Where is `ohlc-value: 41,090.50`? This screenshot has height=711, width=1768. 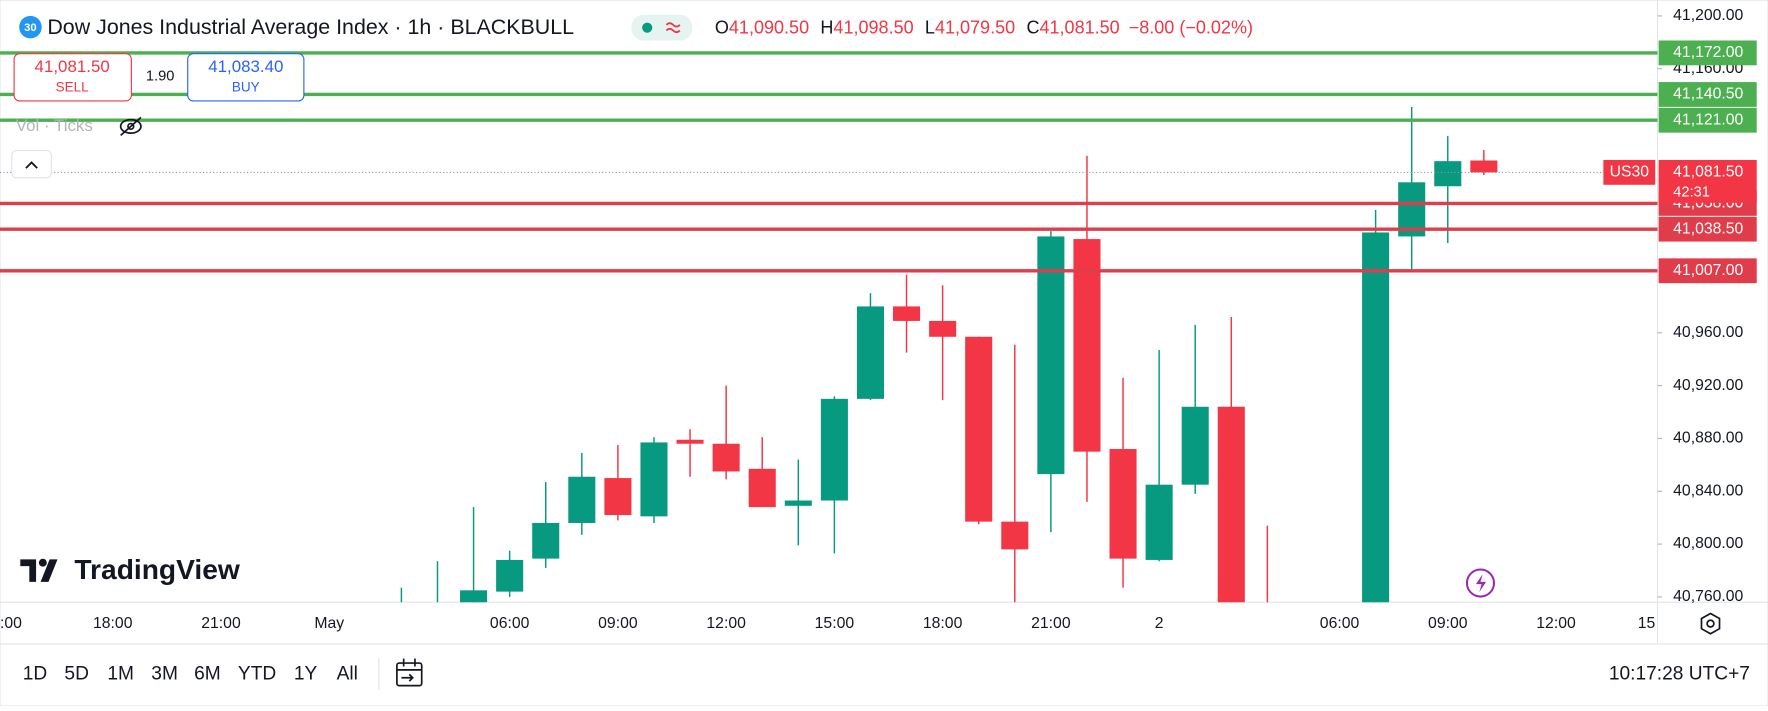 ohlc-value: 41,090.50 is located at coordinates (769, 27).